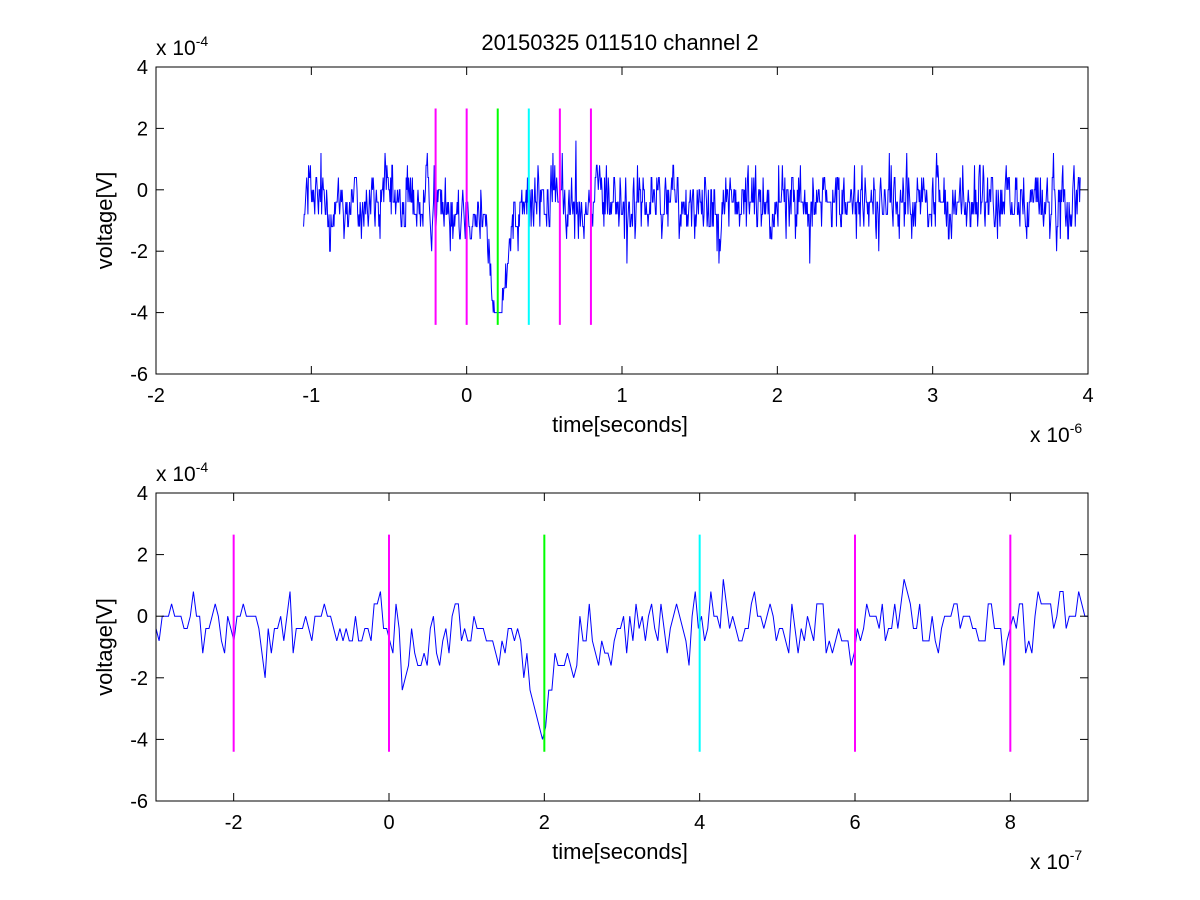 This screenshot has height=900, width=1200. What do you see at coordinates (620, 851) in the screenshot?
I see `bottom-x-axis-label: time[seconds]` at bounding box center [620, 851].